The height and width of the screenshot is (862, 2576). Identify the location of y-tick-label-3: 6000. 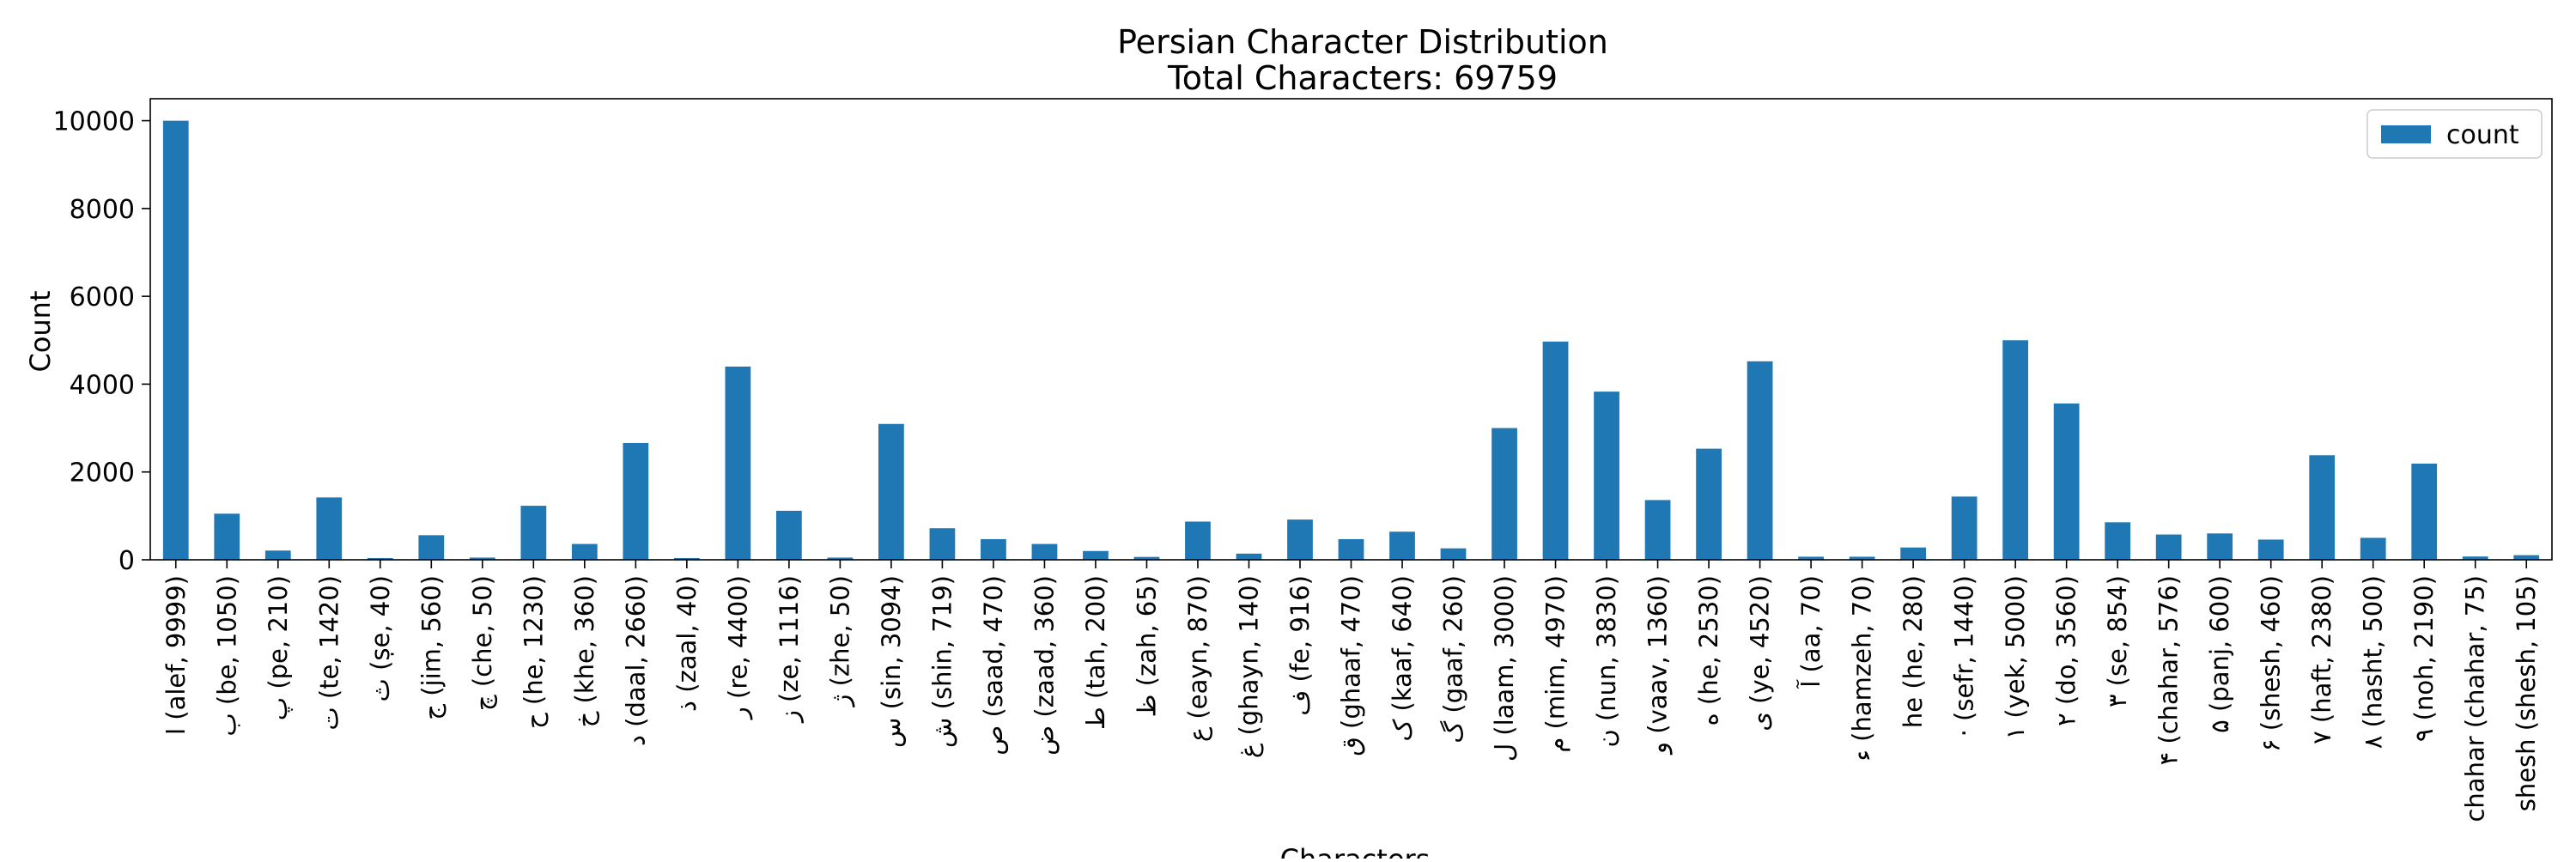
(102, 297).